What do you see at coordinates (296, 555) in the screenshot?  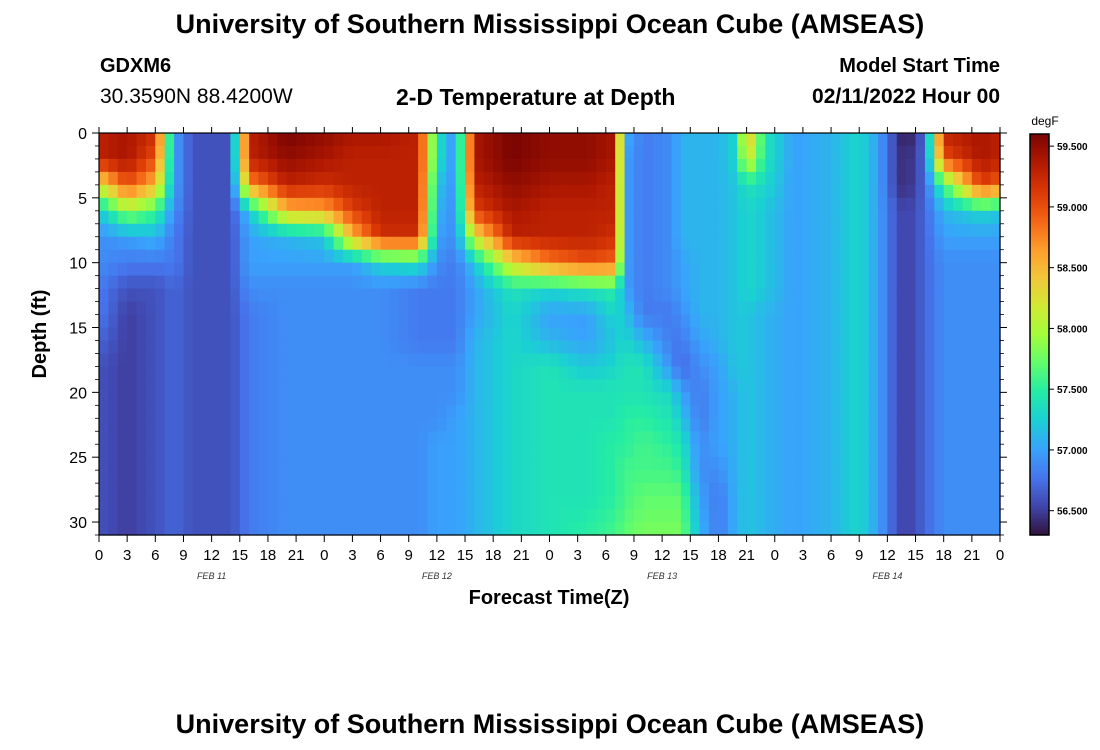 I see `x-tick-label: 21` at bounding box center [296, 555].